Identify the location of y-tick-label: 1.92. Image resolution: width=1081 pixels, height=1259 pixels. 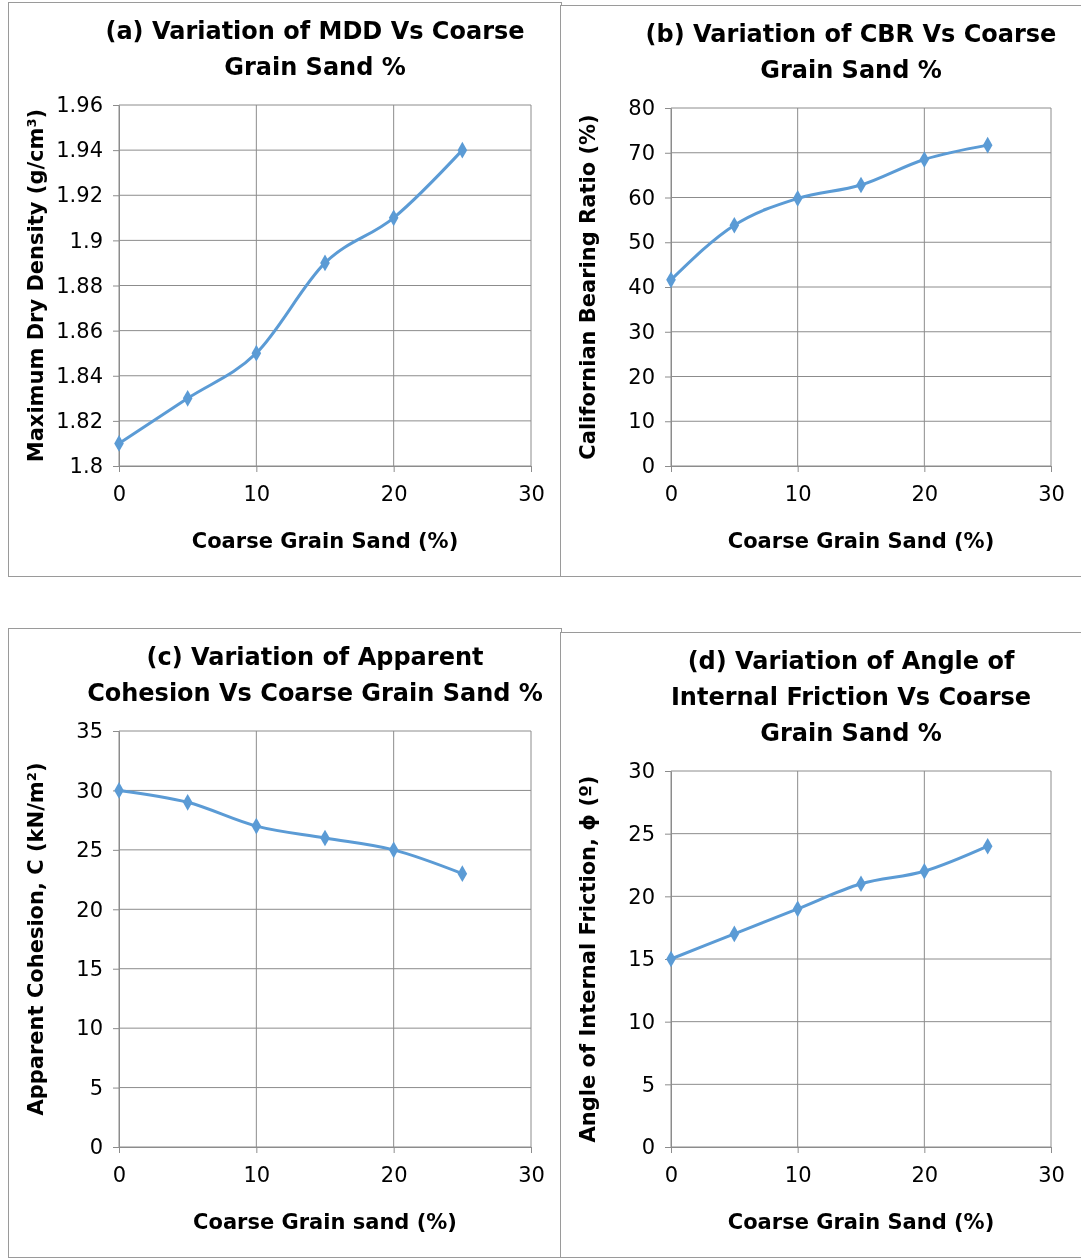
(79, 195).